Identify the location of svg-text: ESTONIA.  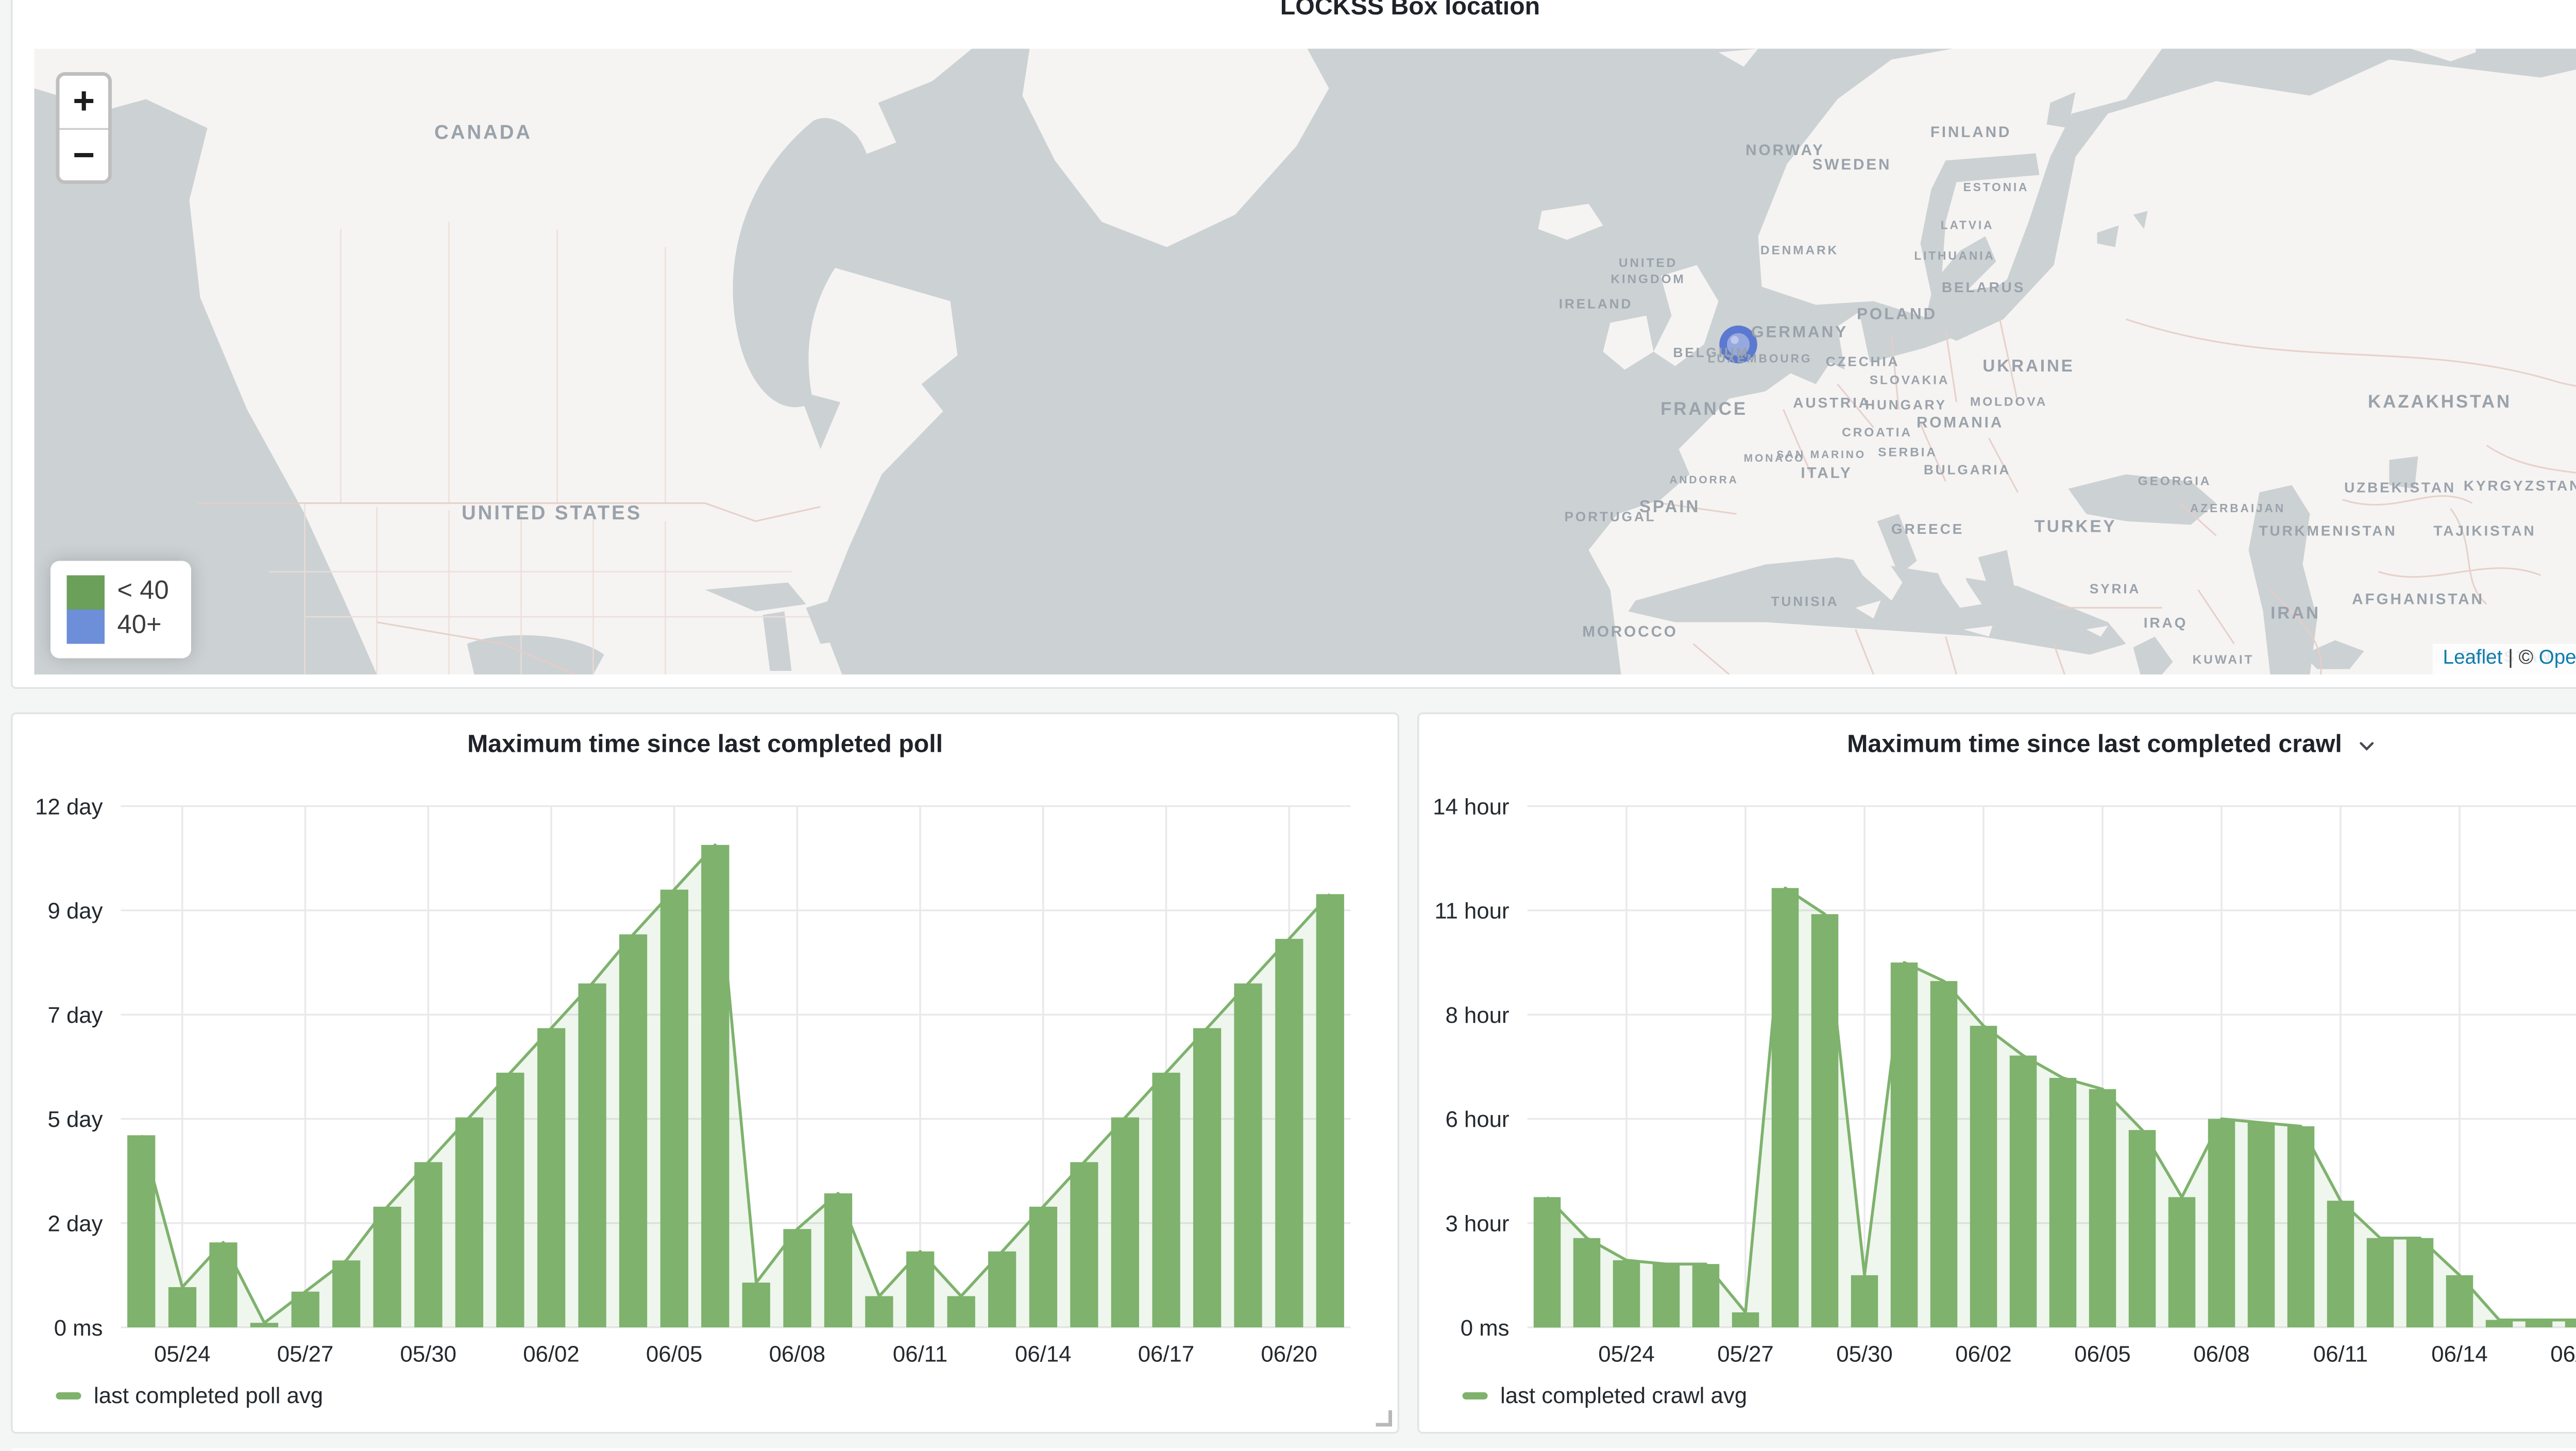
(1996, 187).